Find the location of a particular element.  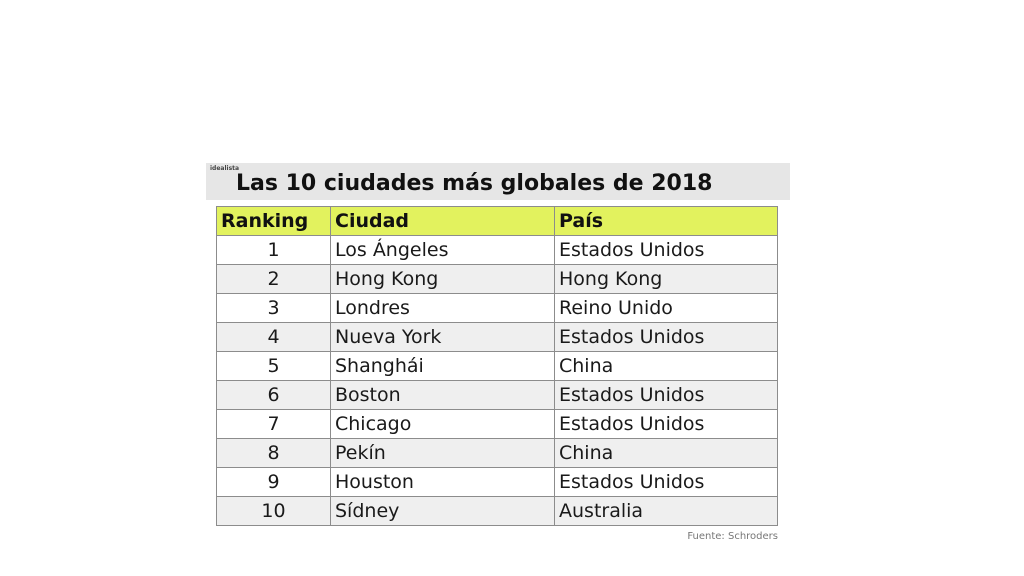

table-row: 6 Boston Estados Unidos is located at coordinates (497, 395).